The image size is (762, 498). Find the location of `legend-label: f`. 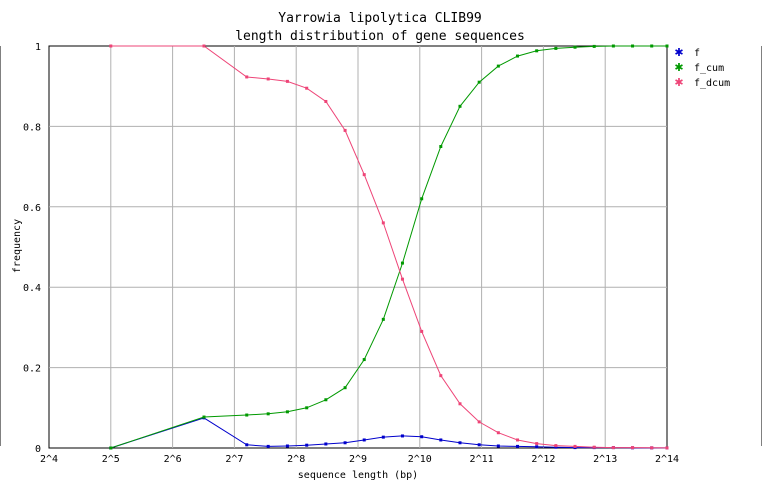

legend-label: f is located at coordinates (697, 53).